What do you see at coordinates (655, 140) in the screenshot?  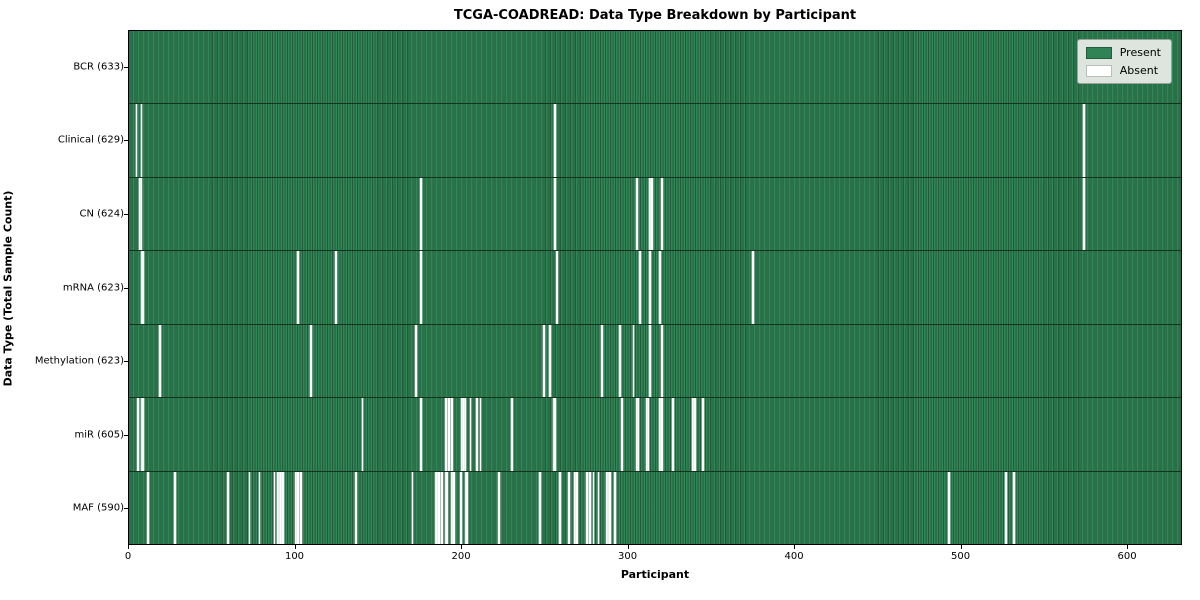 I see `heatmap-row-clinical` at bounding box center [655, 140].